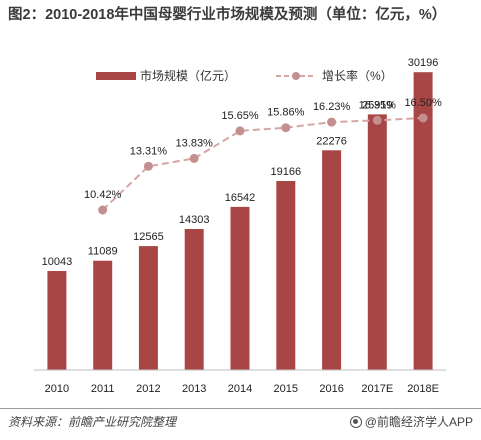 The image size is (481, 440). Describe the element at coordinates (263, 164) in the screenshot. I see `growth-rate-line` at that location.